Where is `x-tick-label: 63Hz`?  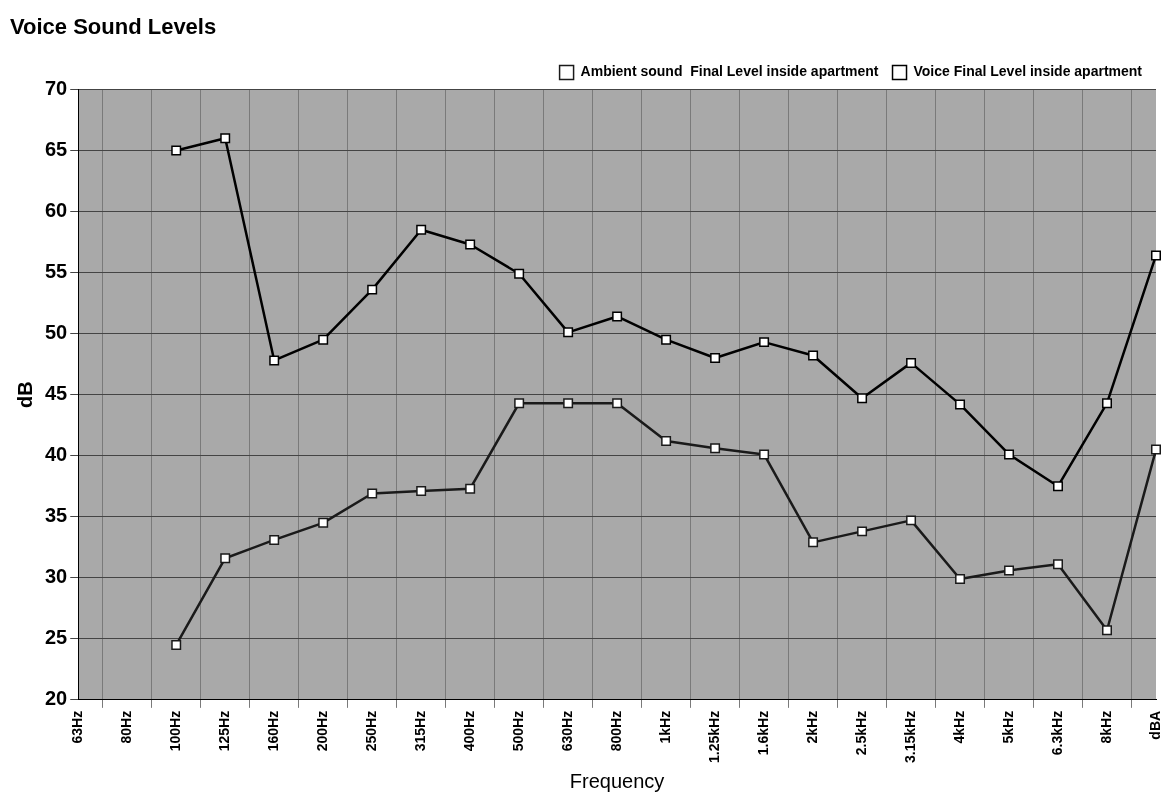
x-tick-label: 63Hz is located at coordinates (77, 727).